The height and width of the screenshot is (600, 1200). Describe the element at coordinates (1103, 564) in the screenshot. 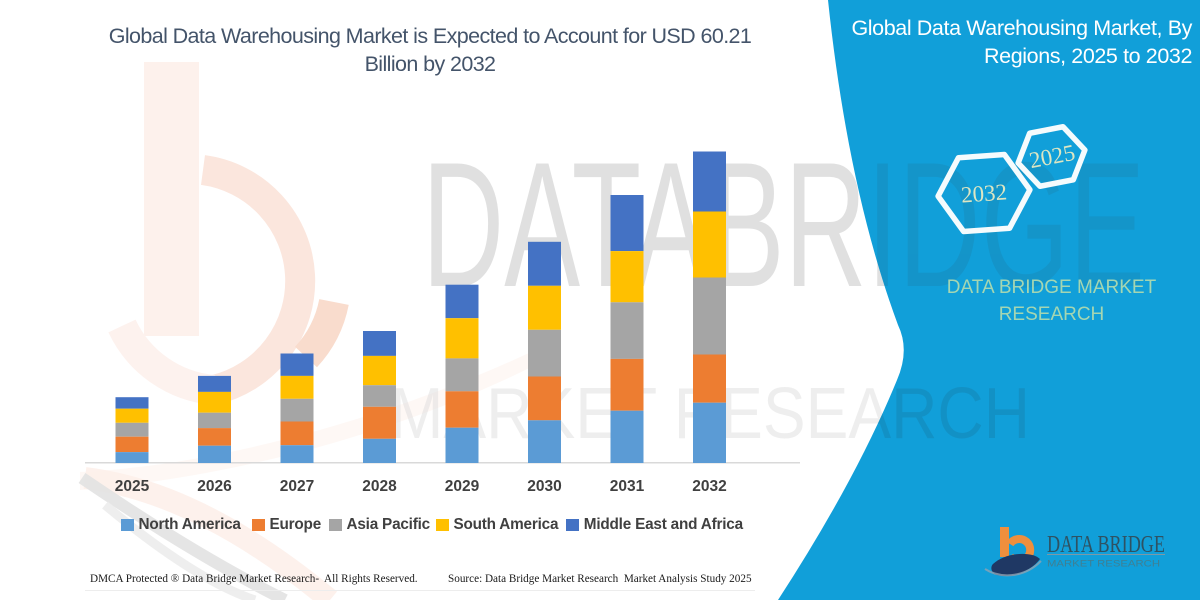

I see `svg-text: MARKET RESEARCH` at that location.